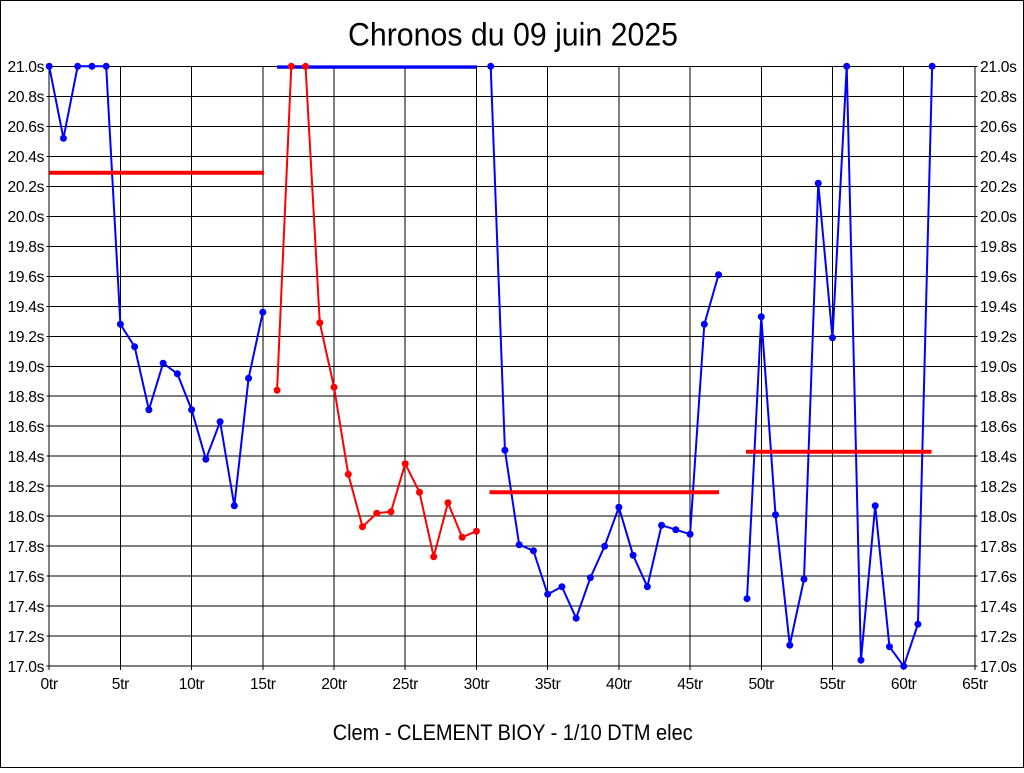 This screenshot has width=1024, height=773. I want to click on svg-text:Clem - CLEMENT BIOY - 1/10 DTM: Clem - CLEMENT BIOY - 1/10 DTM elec, so click(513, 732).